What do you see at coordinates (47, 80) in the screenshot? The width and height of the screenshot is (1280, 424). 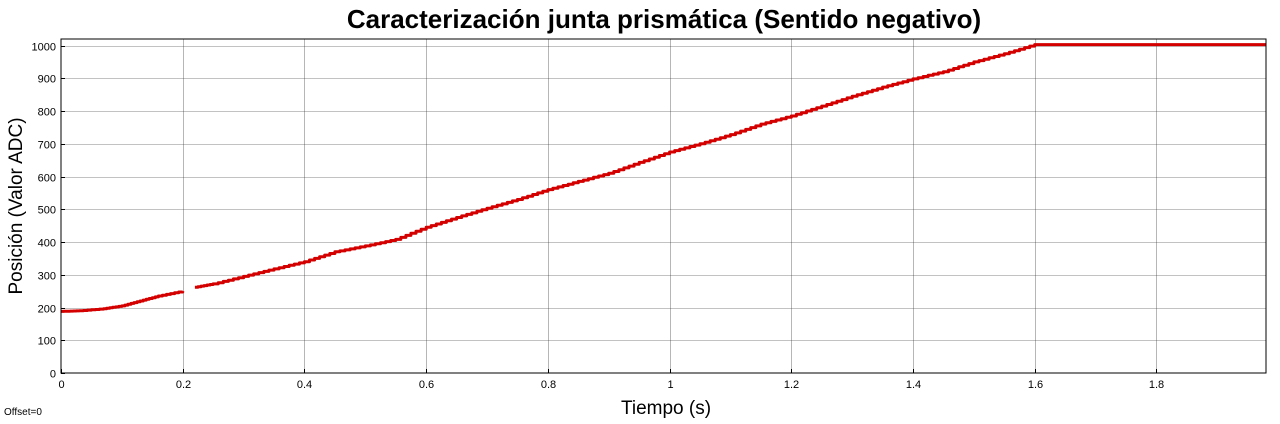 I see `y-tick-label: 900` at bounding box center [47, 80].